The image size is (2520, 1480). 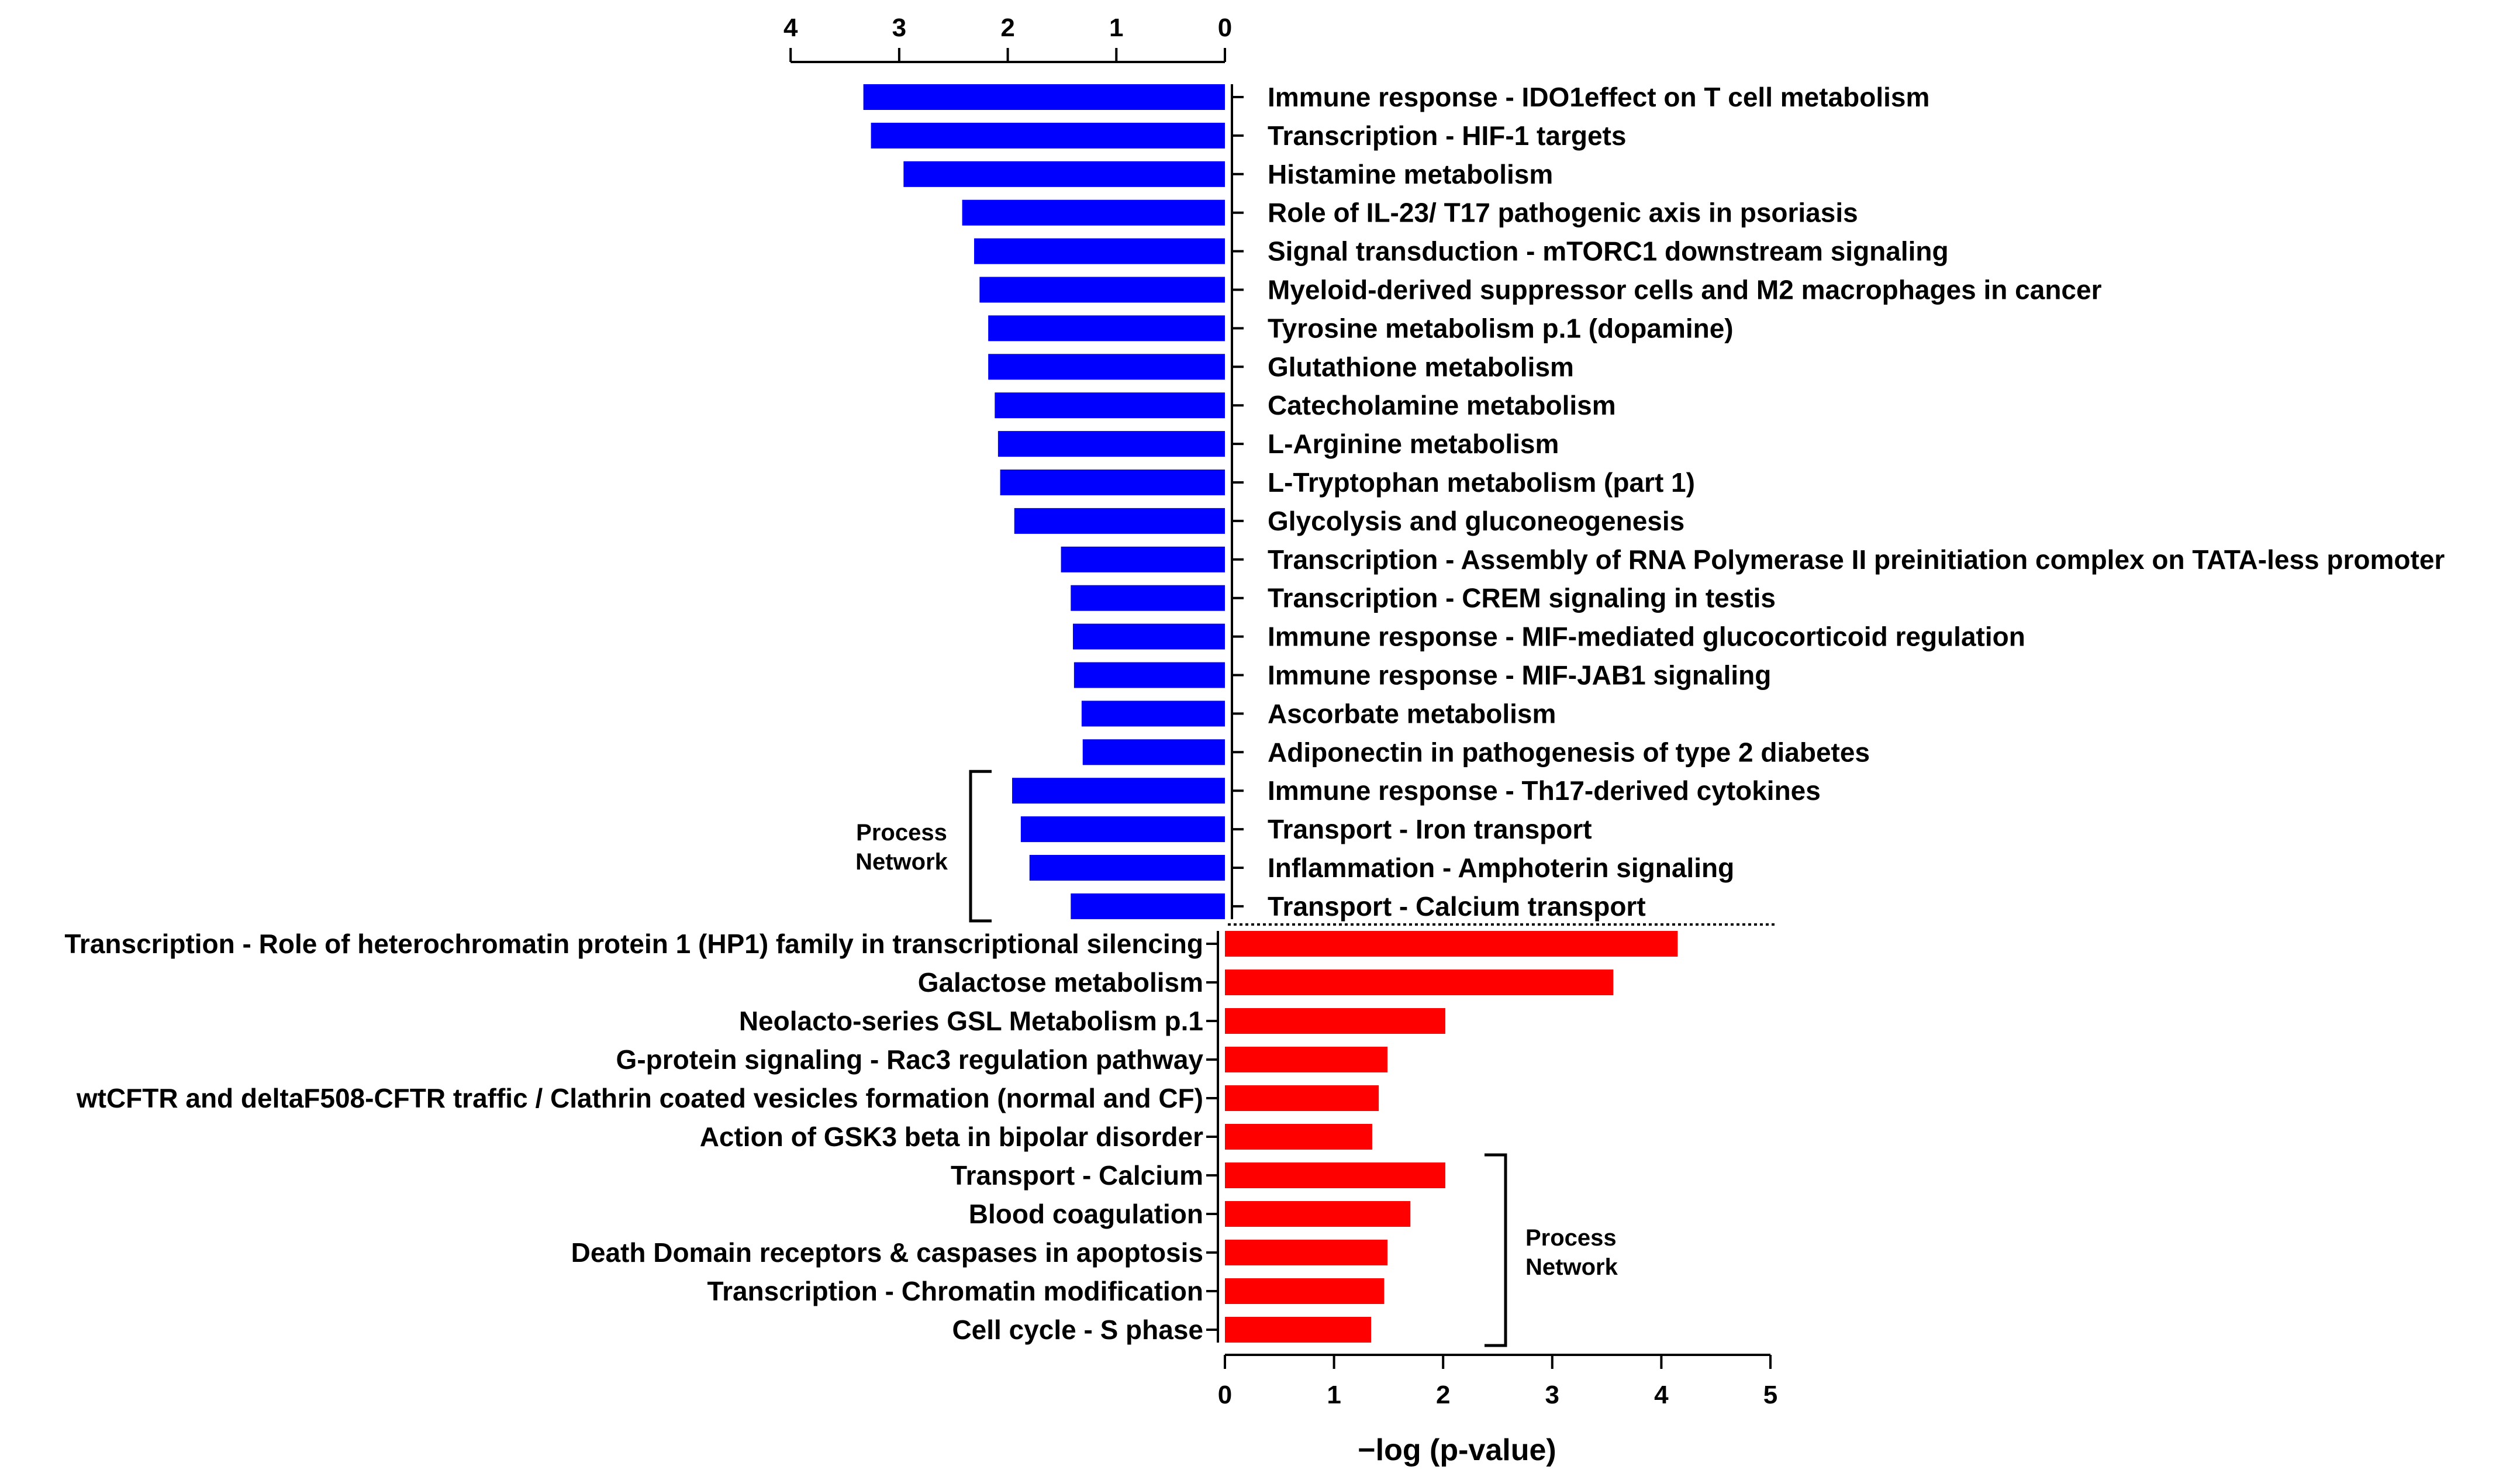 I want to click on category-label: Transport - Calcium, so click(x=1077, y=1175).